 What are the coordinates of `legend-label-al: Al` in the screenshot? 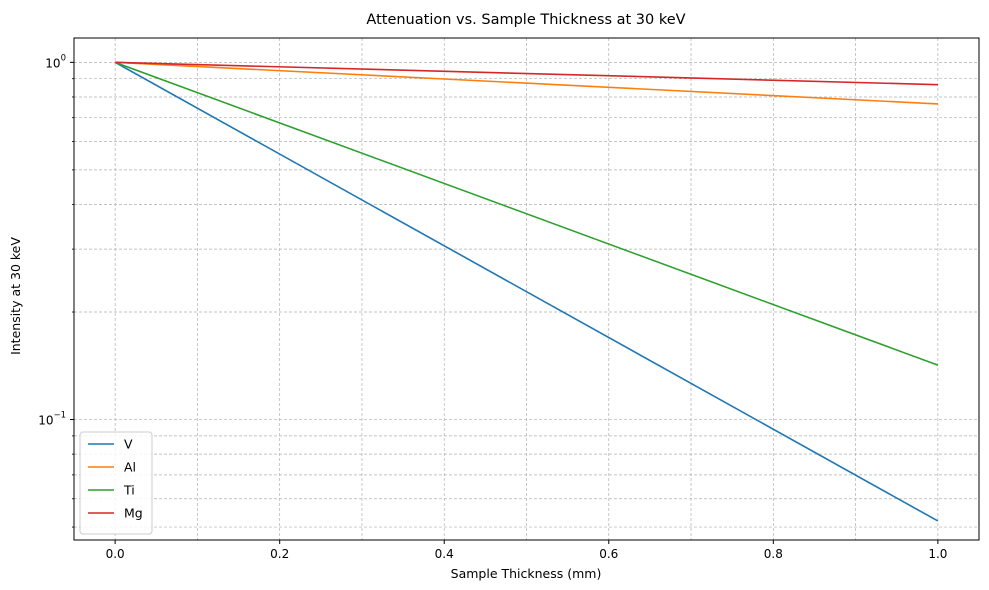 It's located at (130, 467).